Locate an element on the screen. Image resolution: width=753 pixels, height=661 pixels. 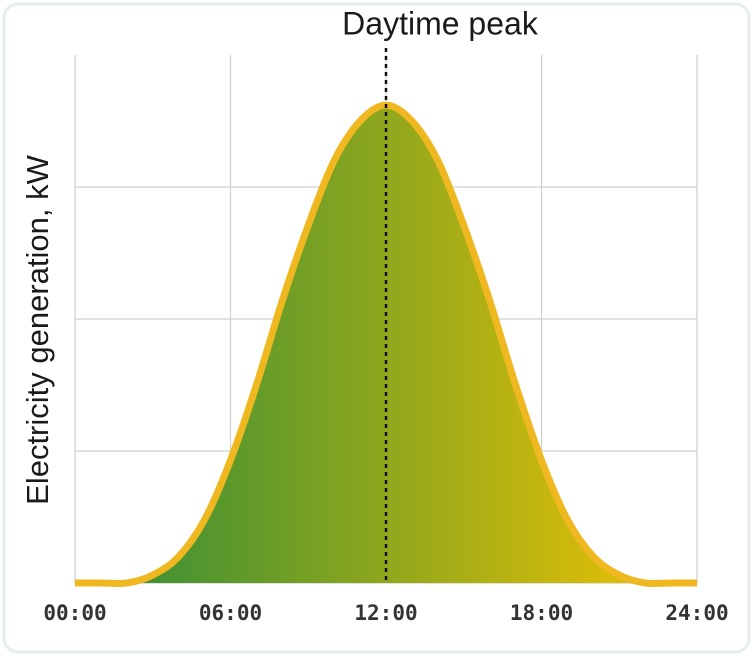
y-axis-label: Electricity generation, kW is located at coordinates (37, 329).